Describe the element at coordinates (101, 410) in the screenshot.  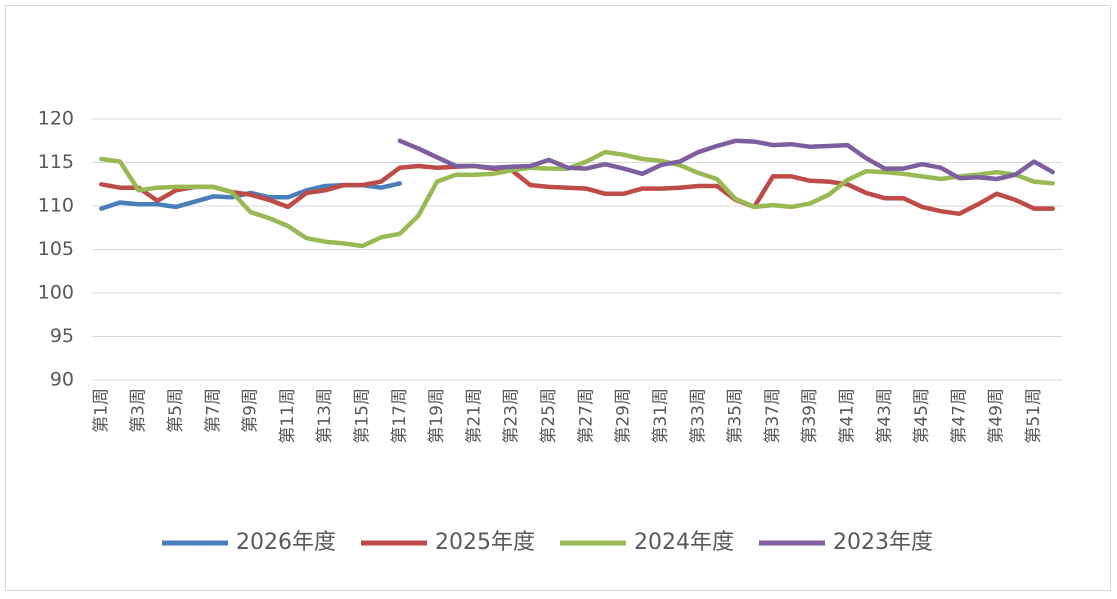
I see `x-tick-label: 第1周` at that location.